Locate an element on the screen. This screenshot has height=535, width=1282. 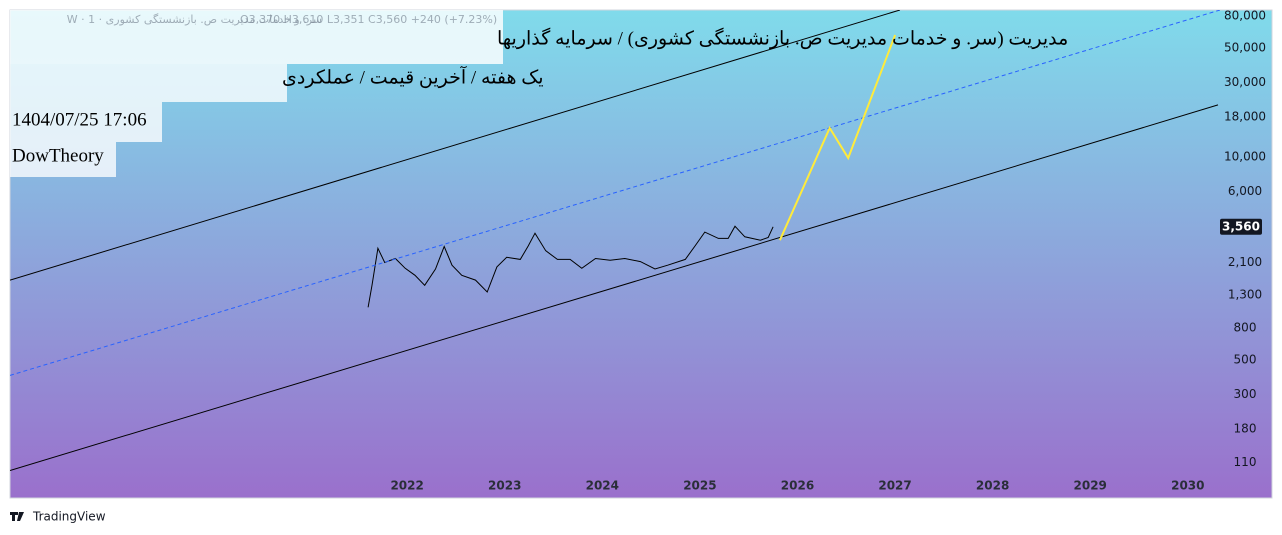
timestamp-box is located at coordinates (86, 122).